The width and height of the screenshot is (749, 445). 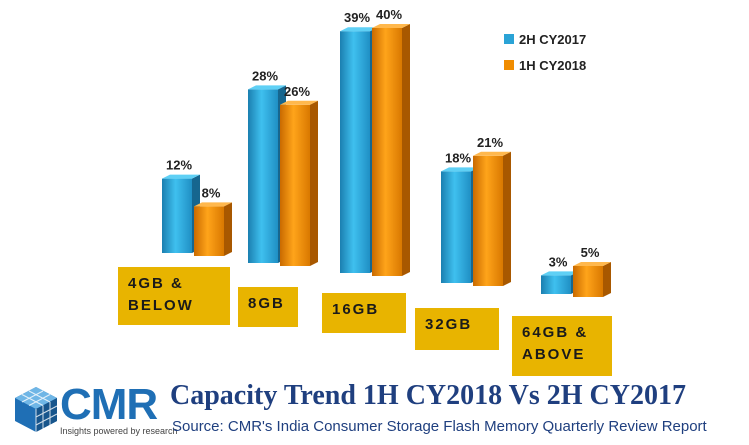 What do you see at coordinates (266, 303) in the screenshot?
I see `category-label-line: 8GB` at bounding box center [266, 303].